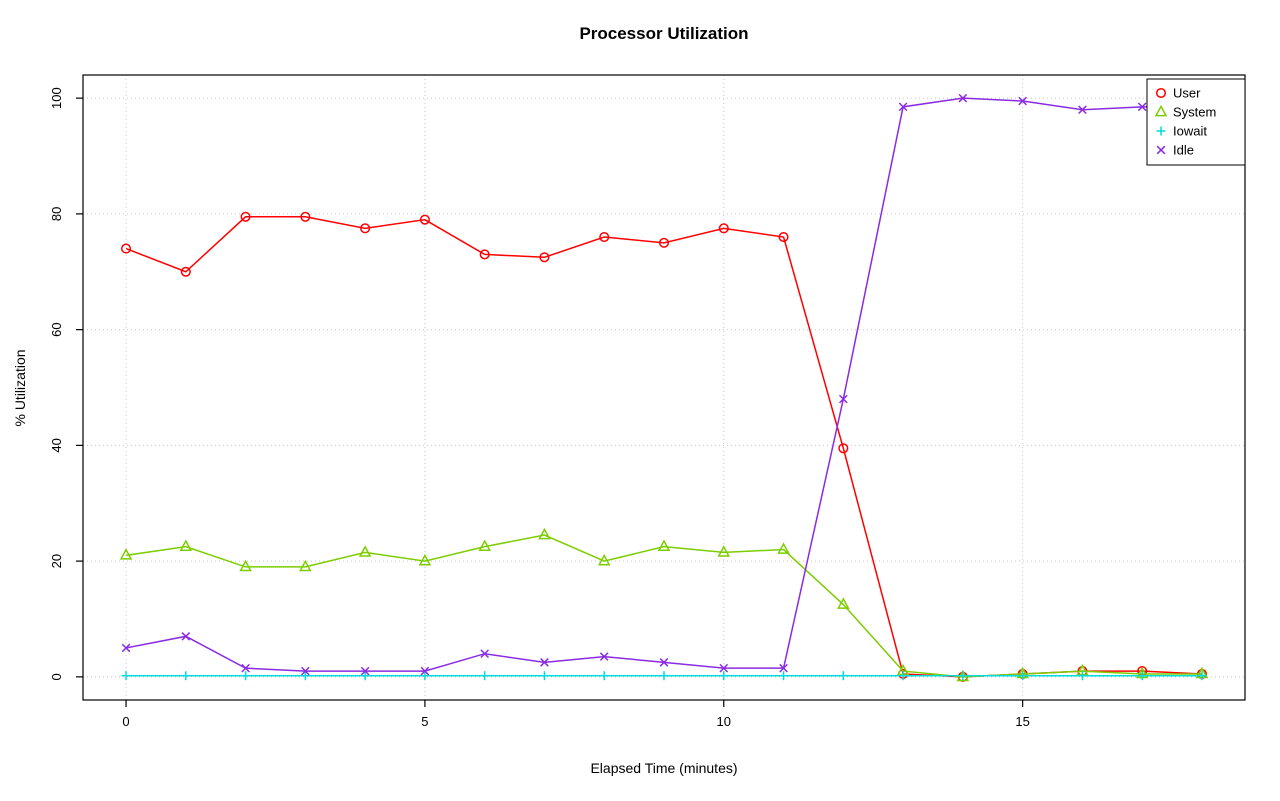 This screenshot has height=801, width=1280. I want to click on svg-text: Iowait, so click(1190, 131).